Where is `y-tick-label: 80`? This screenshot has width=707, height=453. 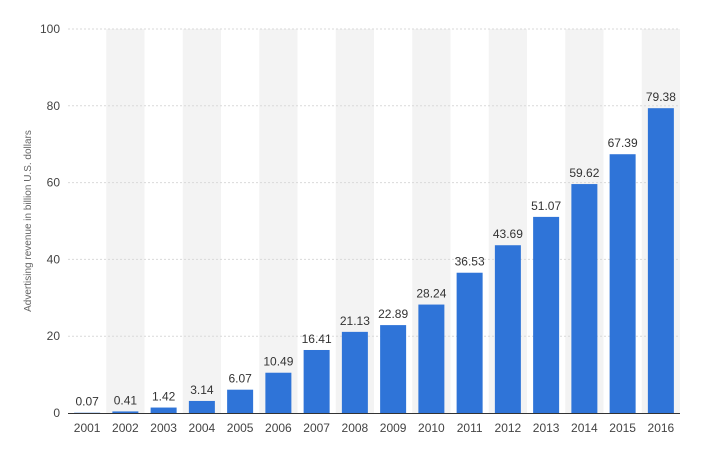
y-tick-label: 80 is located at coordinates (54, 106).